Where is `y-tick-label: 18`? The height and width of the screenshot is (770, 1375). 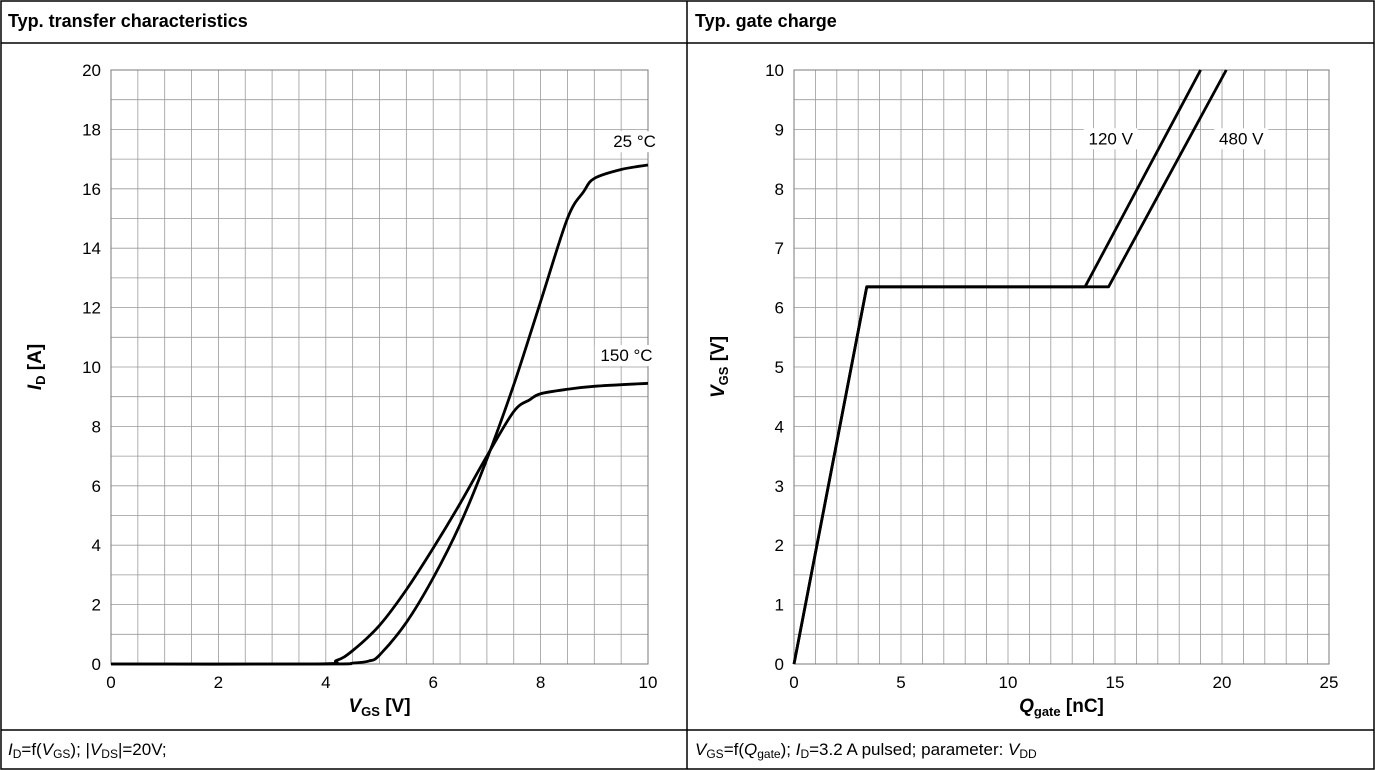 y-tick-label: 18 is located at coordinates (91, 129).